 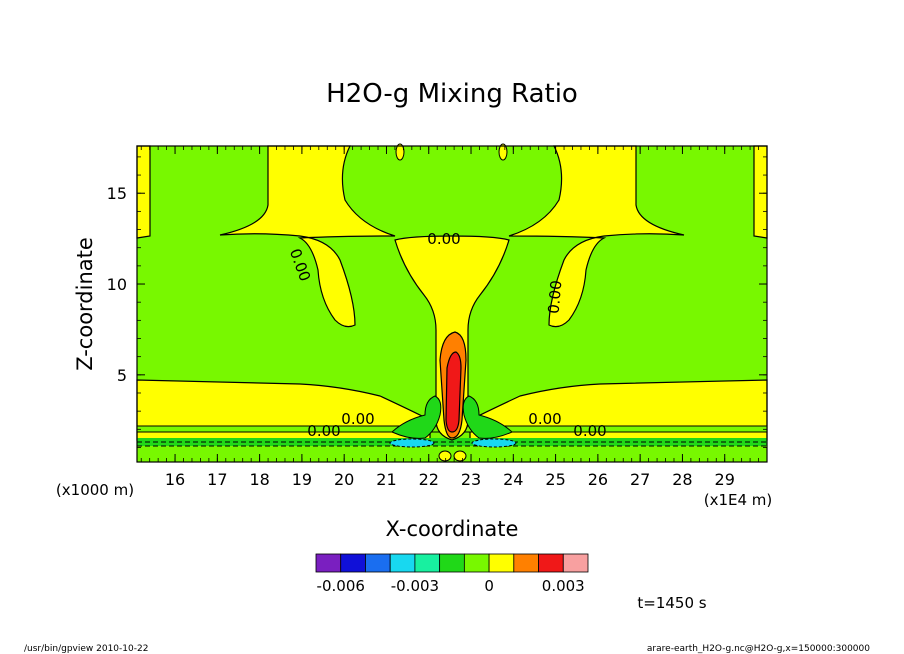 I want to click on x-tick-label: 19, so click(x=302, y=479).